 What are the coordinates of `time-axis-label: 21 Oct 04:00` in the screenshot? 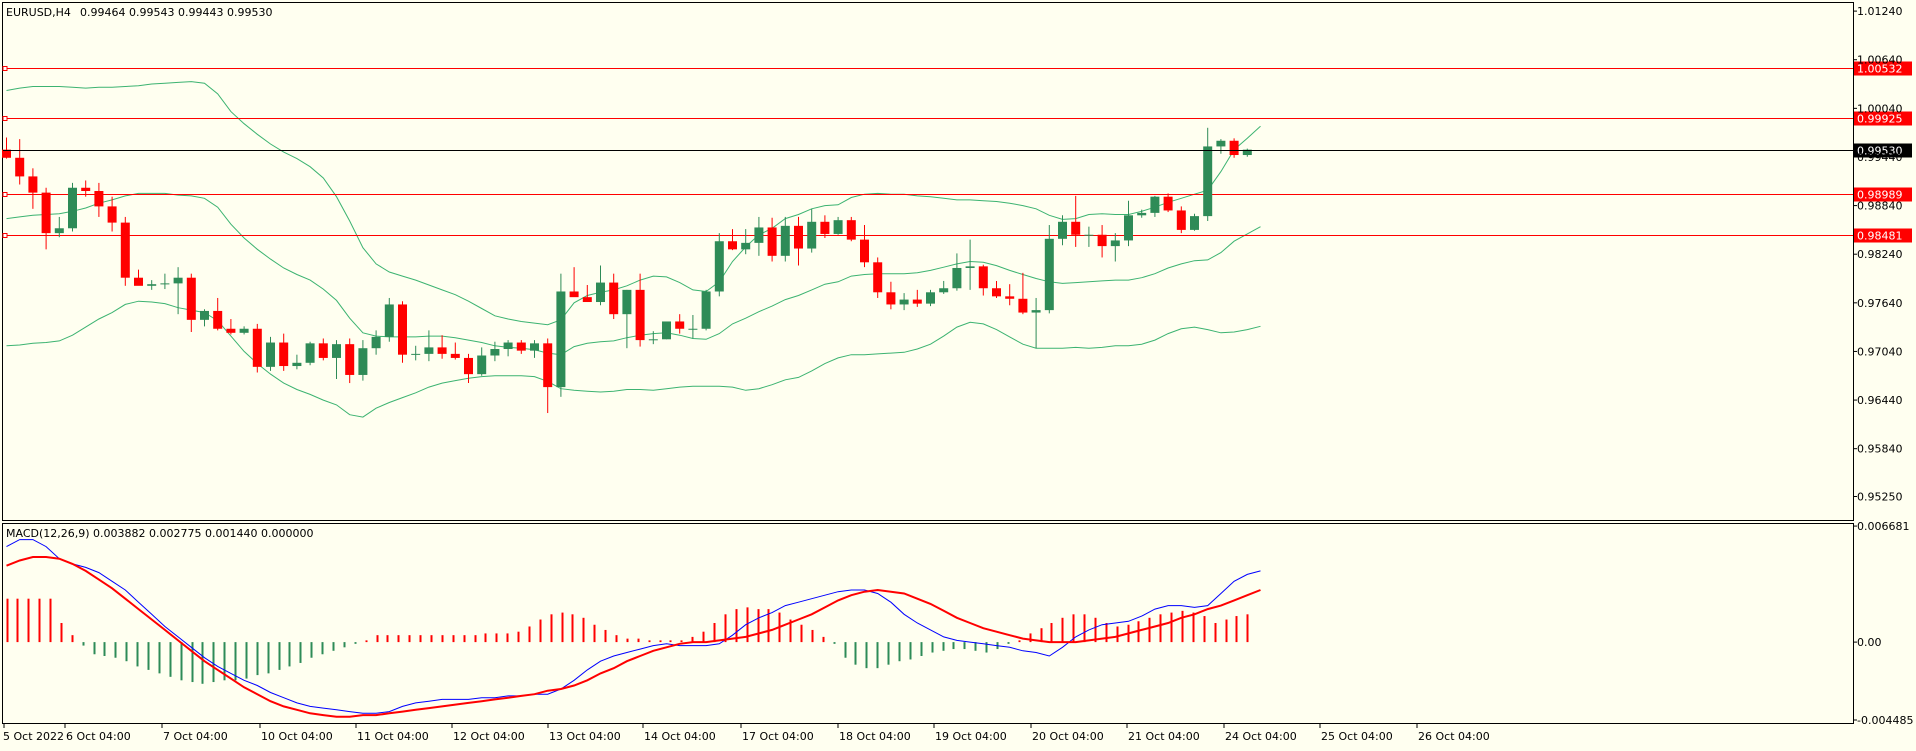 It's located at (1164, 736).